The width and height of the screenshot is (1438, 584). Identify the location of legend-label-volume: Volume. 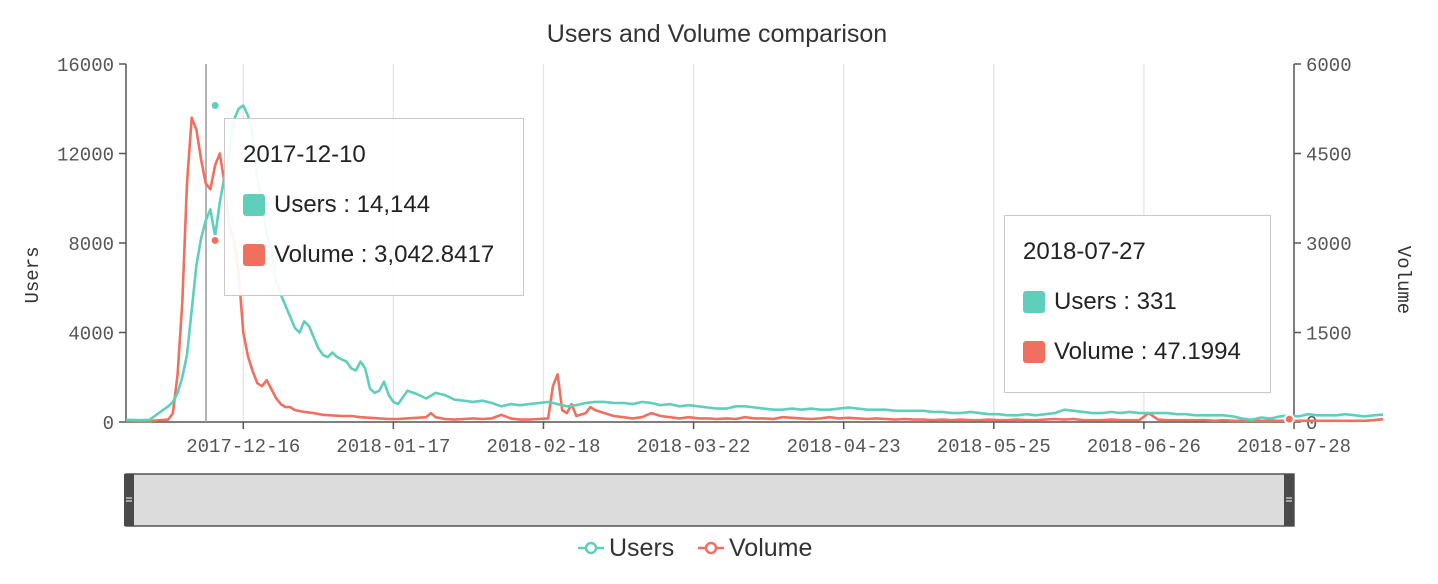
(770, 548).